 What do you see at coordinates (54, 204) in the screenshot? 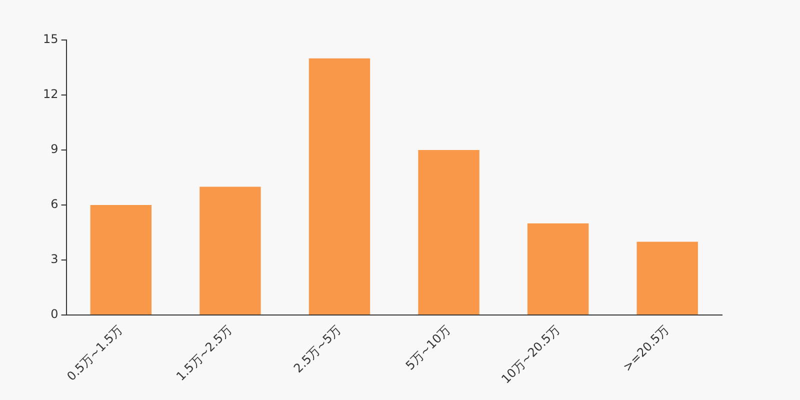
I see `y-tick-label: 6` at bounding box center [54, 204].